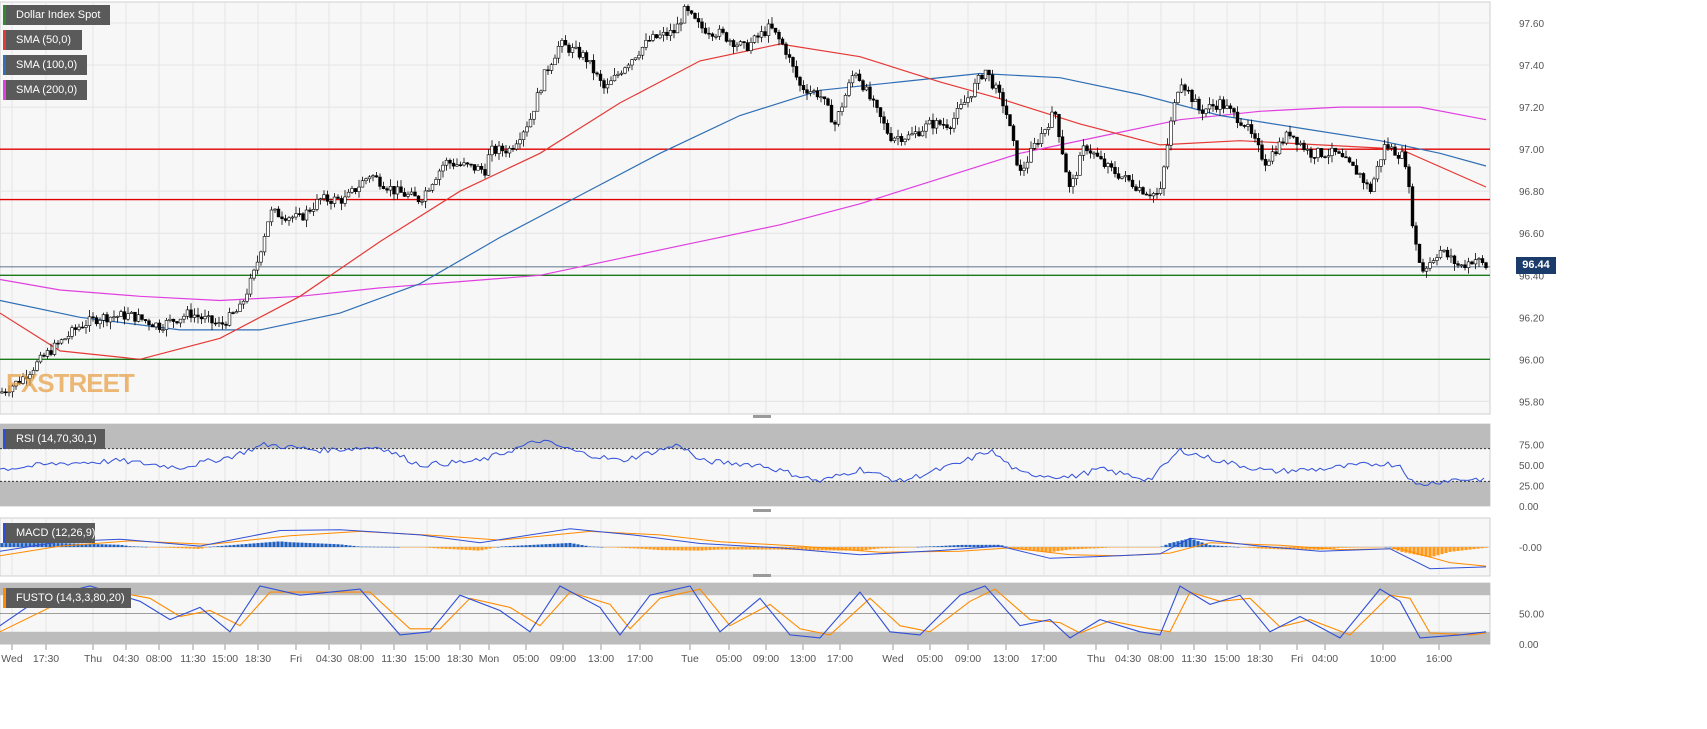 The height and width of the screenshot is (729, 1707). I want to click on legend-sma-100: SMA (100,0), so click(45, 65).